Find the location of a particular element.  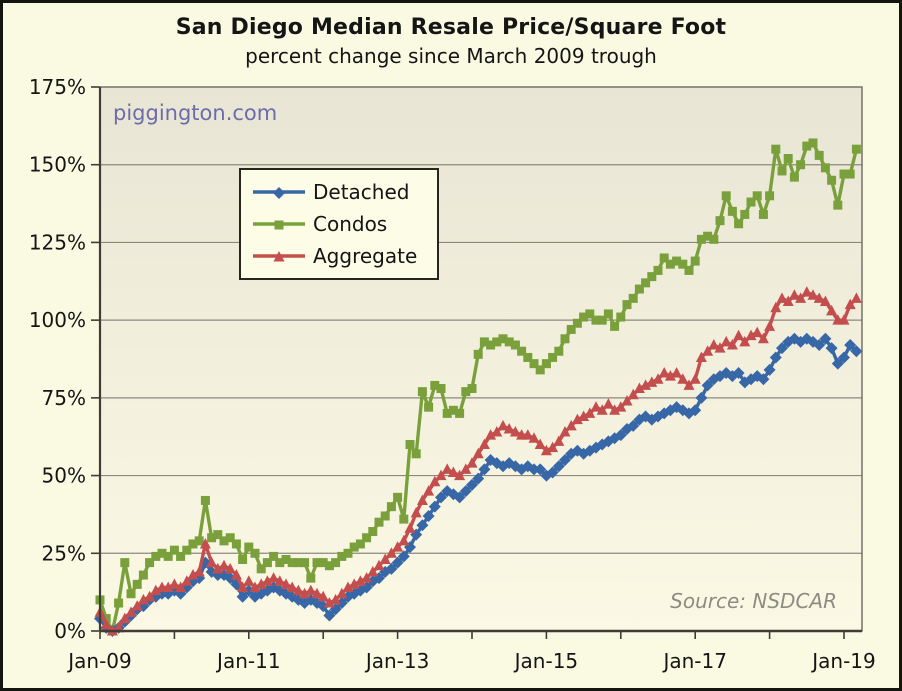

x-axis-label: Jan-11 is located at coordinates (248, 661).